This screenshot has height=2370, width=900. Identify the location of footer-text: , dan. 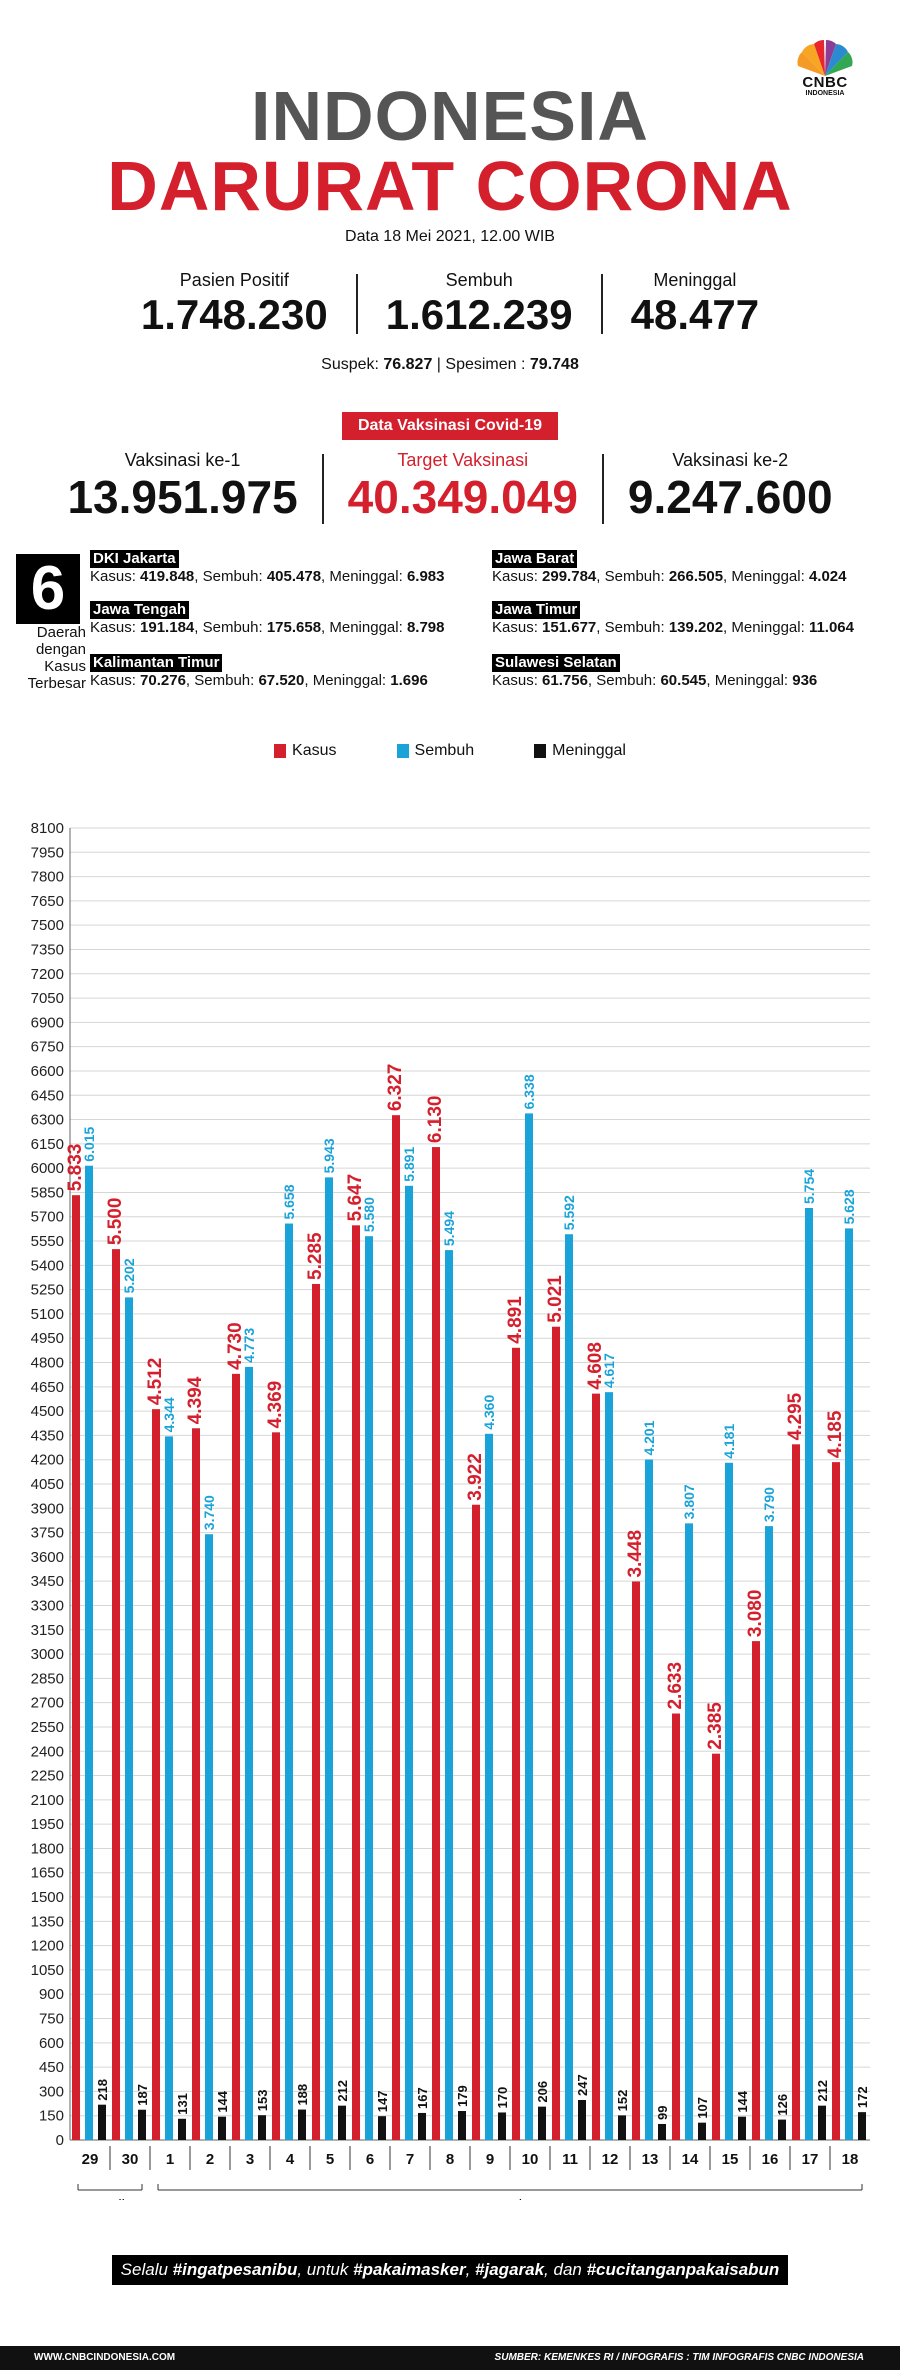
(565, 2269).